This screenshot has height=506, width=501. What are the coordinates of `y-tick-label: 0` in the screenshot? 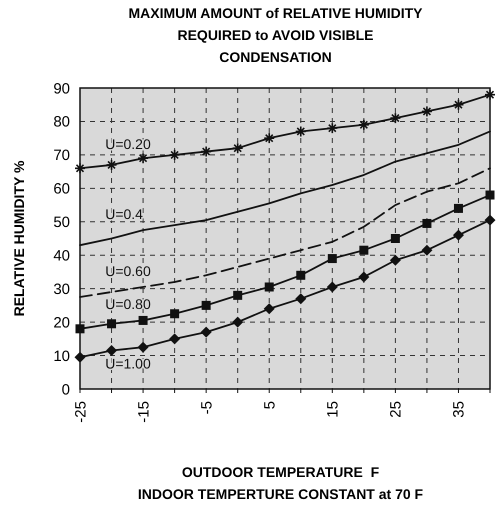 It's located at (66, 389).